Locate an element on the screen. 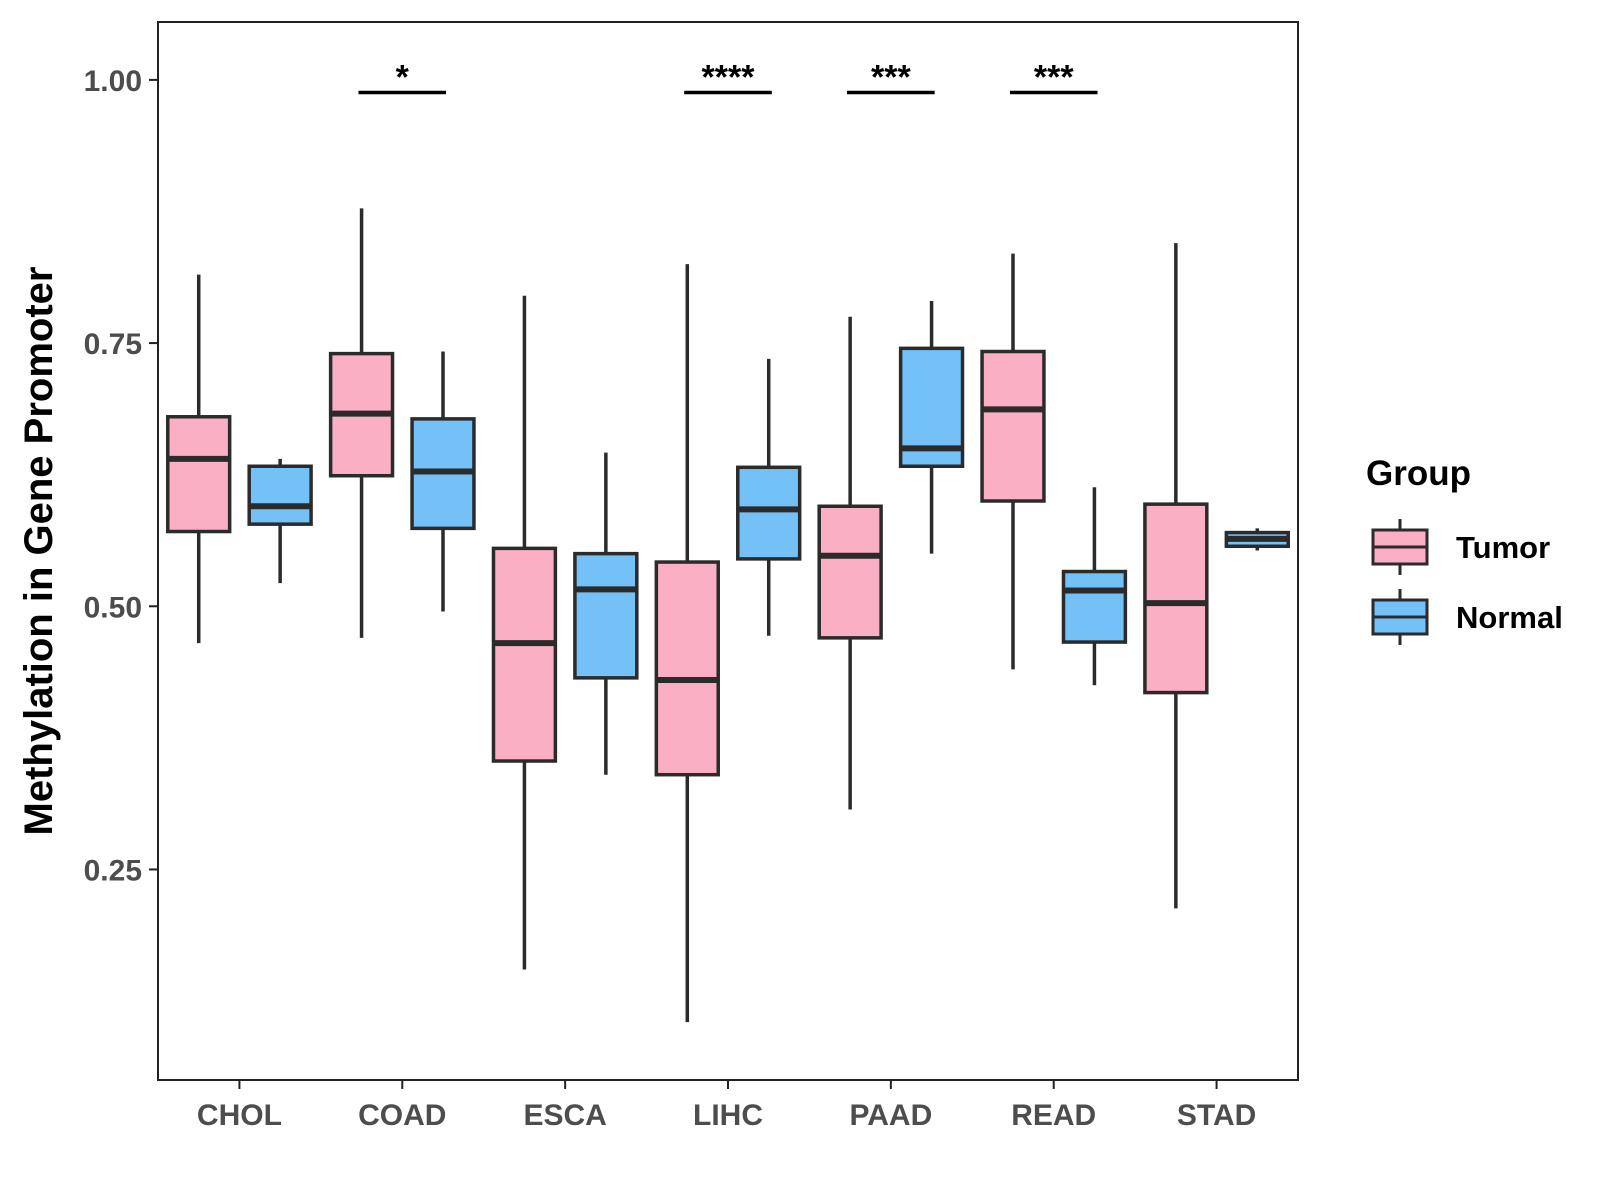  legend-item-tumor: Tumor is located at coordinates (1460, 547).